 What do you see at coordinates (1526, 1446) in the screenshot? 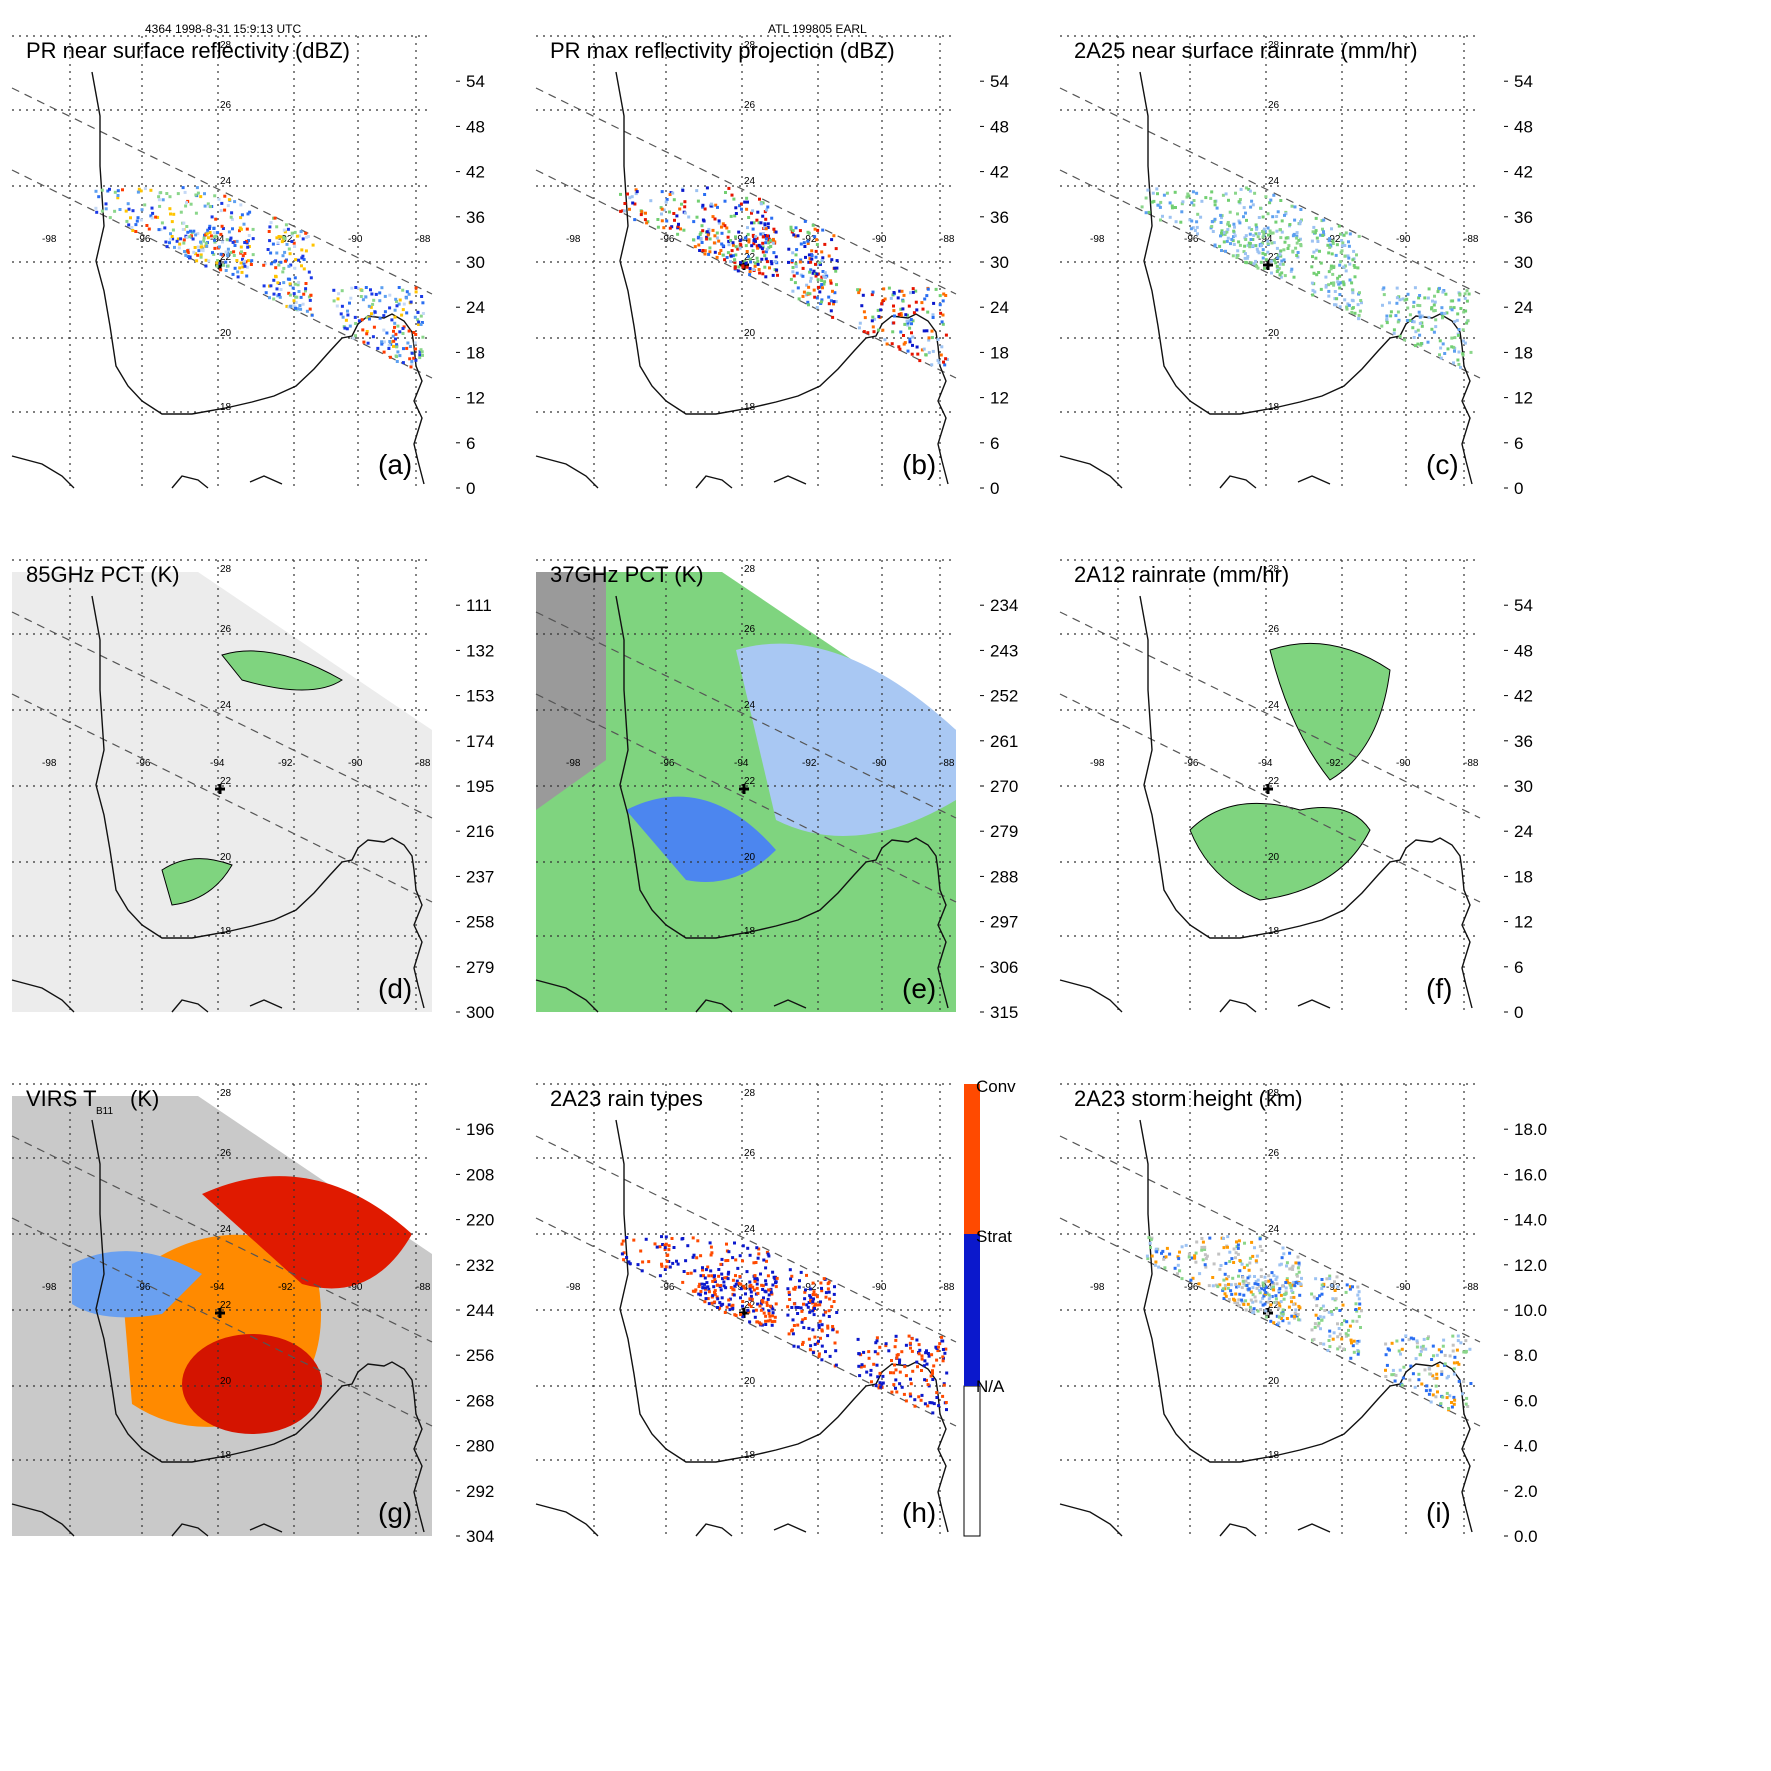
I see `colorbar-label: 4.0` at bounding box center [1526, 1446].